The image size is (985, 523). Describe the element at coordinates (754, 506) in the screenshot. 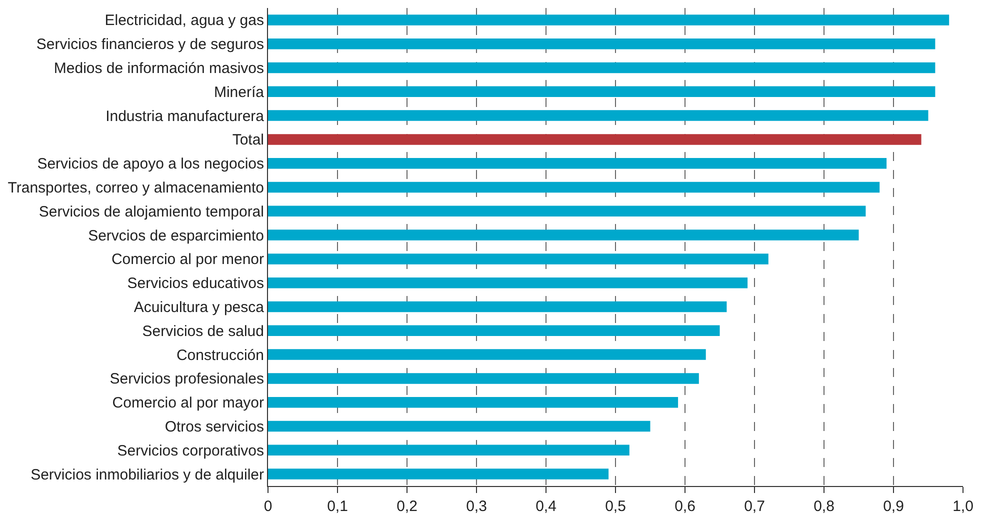

I see `x-tick-label: 0,7` at that location.